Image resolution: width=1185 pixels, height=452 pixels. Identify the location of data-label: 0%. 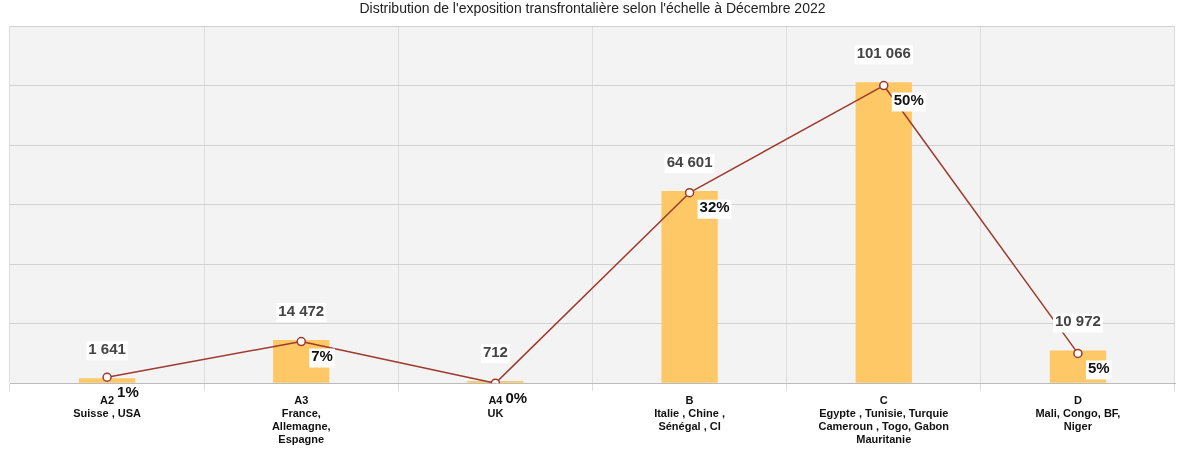
(516, 397).